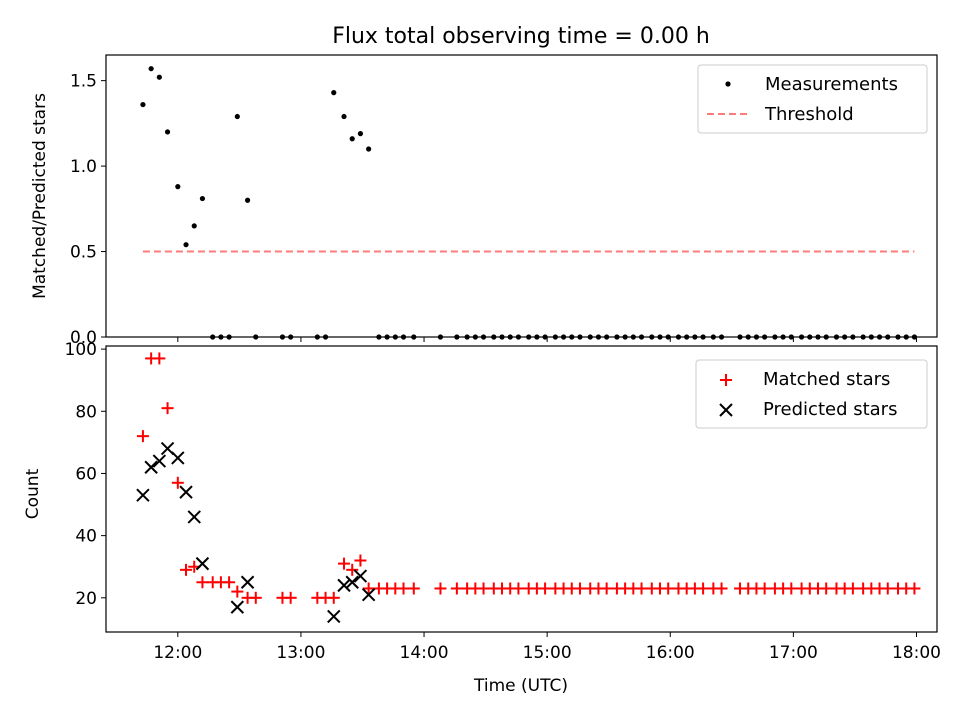 The height and width of the screenshot is (720, 960). What do you see at coordinates (831, 84) in the screenshot?
I see `legend-measurements-label: Measurements` at bounding box center [831, 84].